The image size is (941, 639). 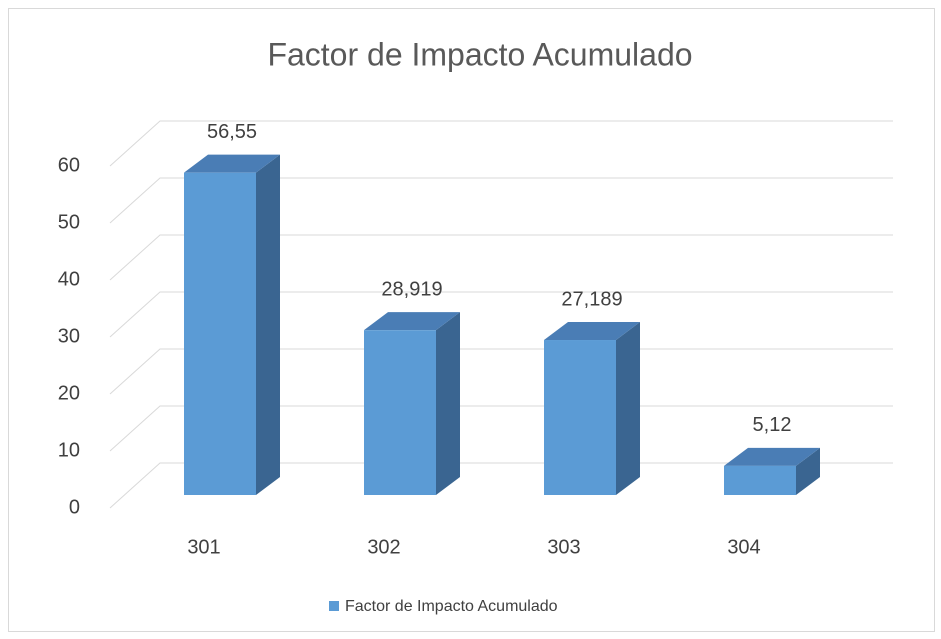 What do you see at coordinates (743, 547) in the screenshot?
I see `x-tick-label: 304` at bounding box center [743, 547].